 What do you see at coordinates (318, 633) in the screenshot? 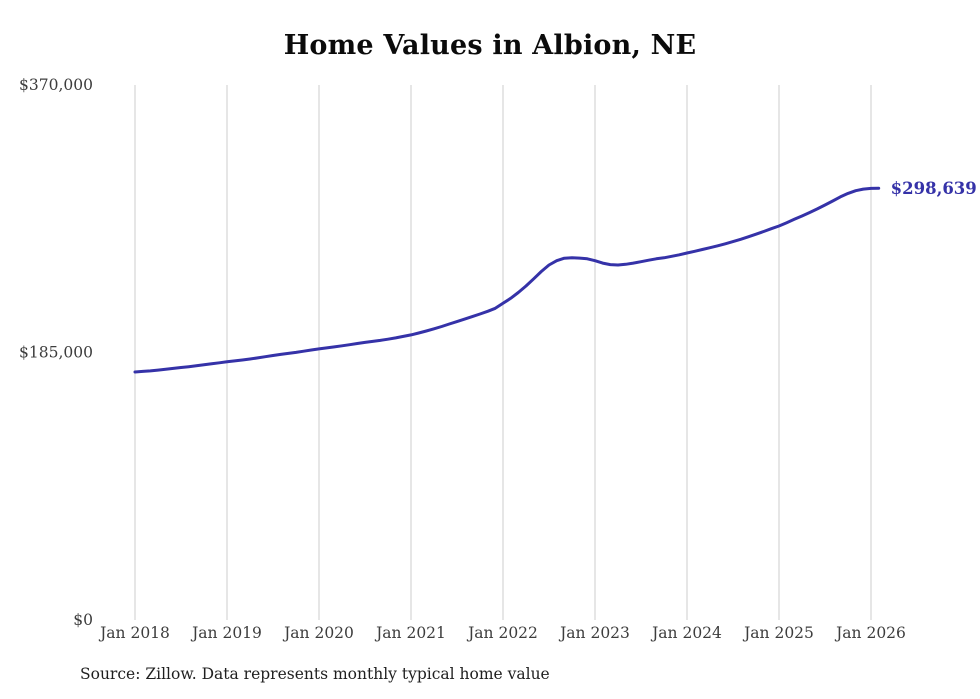
I see `x-axis-label: Jan 2020` at bounding box center [318, 633].